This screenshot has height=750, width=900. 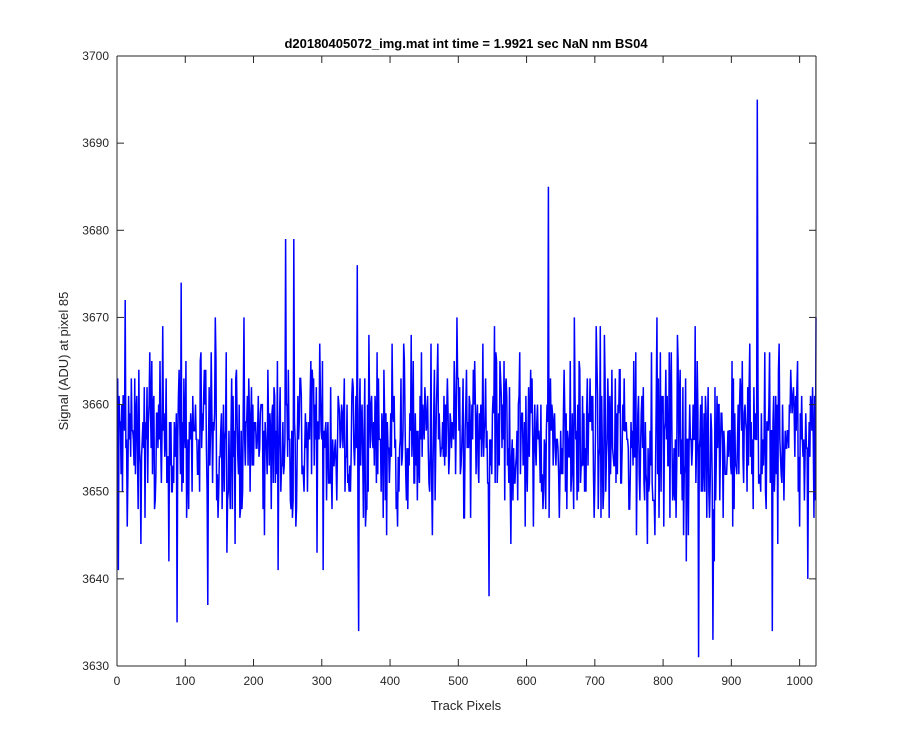 I want to click on y-tick-label: 3660, so click(x=95, y=405).